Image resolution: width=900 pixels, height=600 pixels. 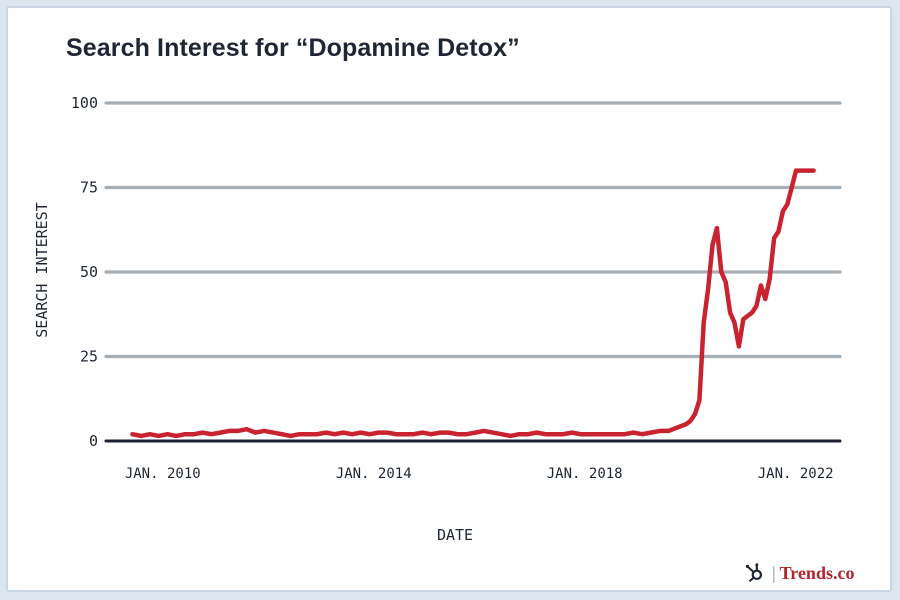 I want to click on chart-title: Search Interest for “Dopamine Detox”, so click(x=293, y=48).